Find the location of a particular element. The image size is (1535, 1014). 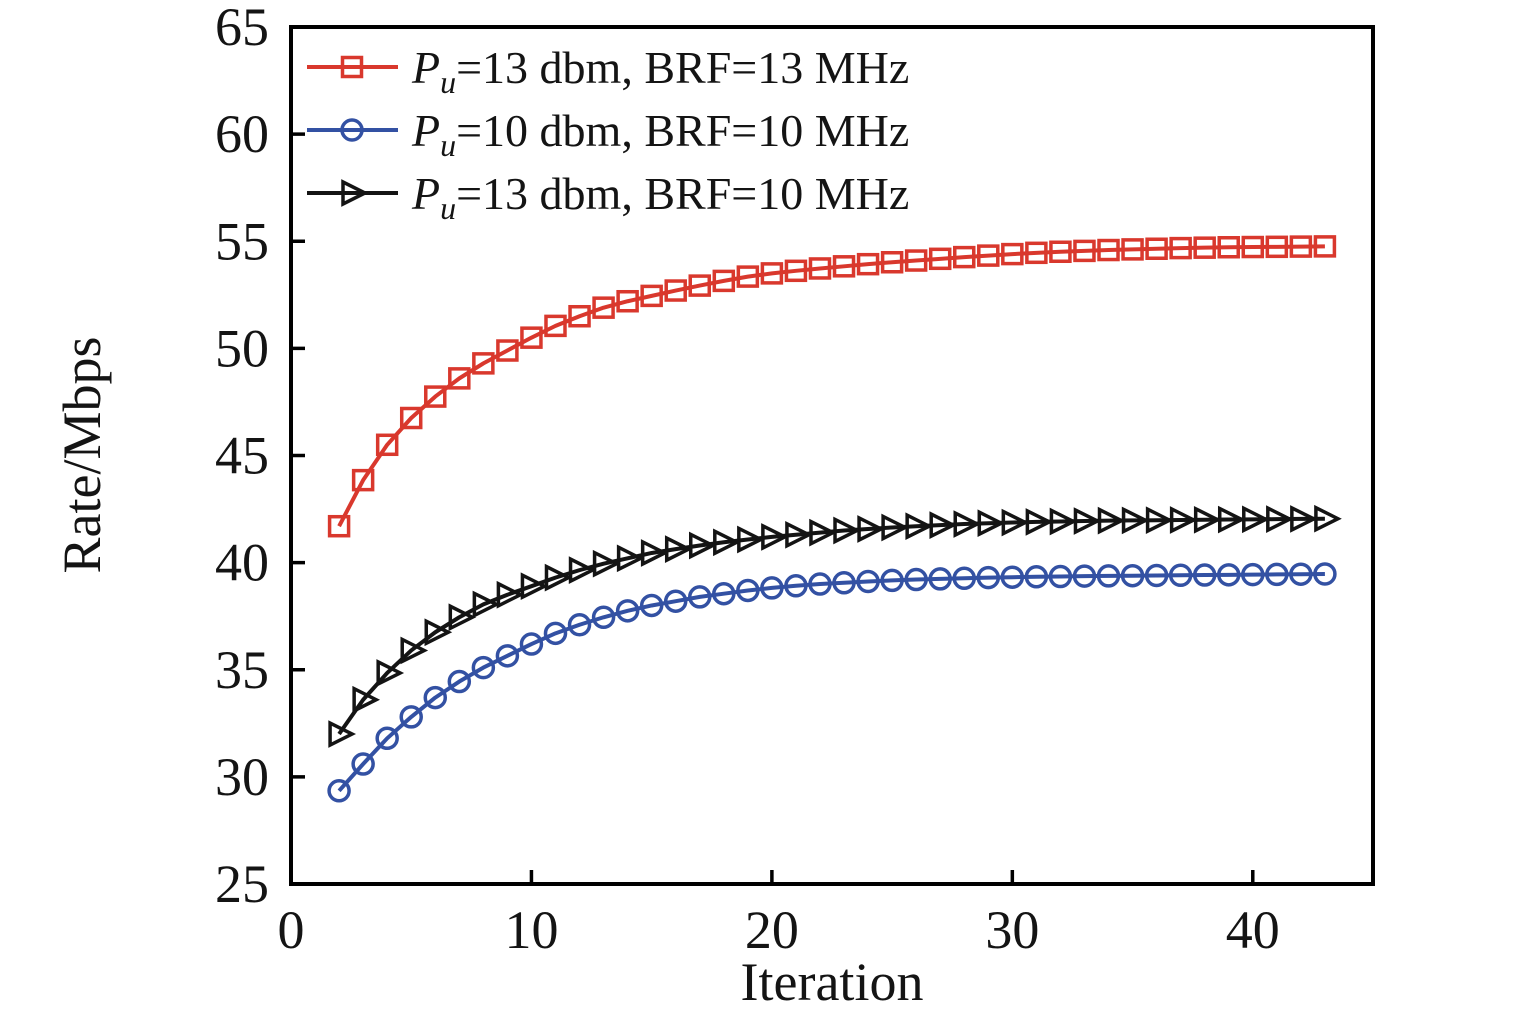

legend-item-0: Pu=13 dbm, BRF=13 MHz is located at coordinates (608, 71).